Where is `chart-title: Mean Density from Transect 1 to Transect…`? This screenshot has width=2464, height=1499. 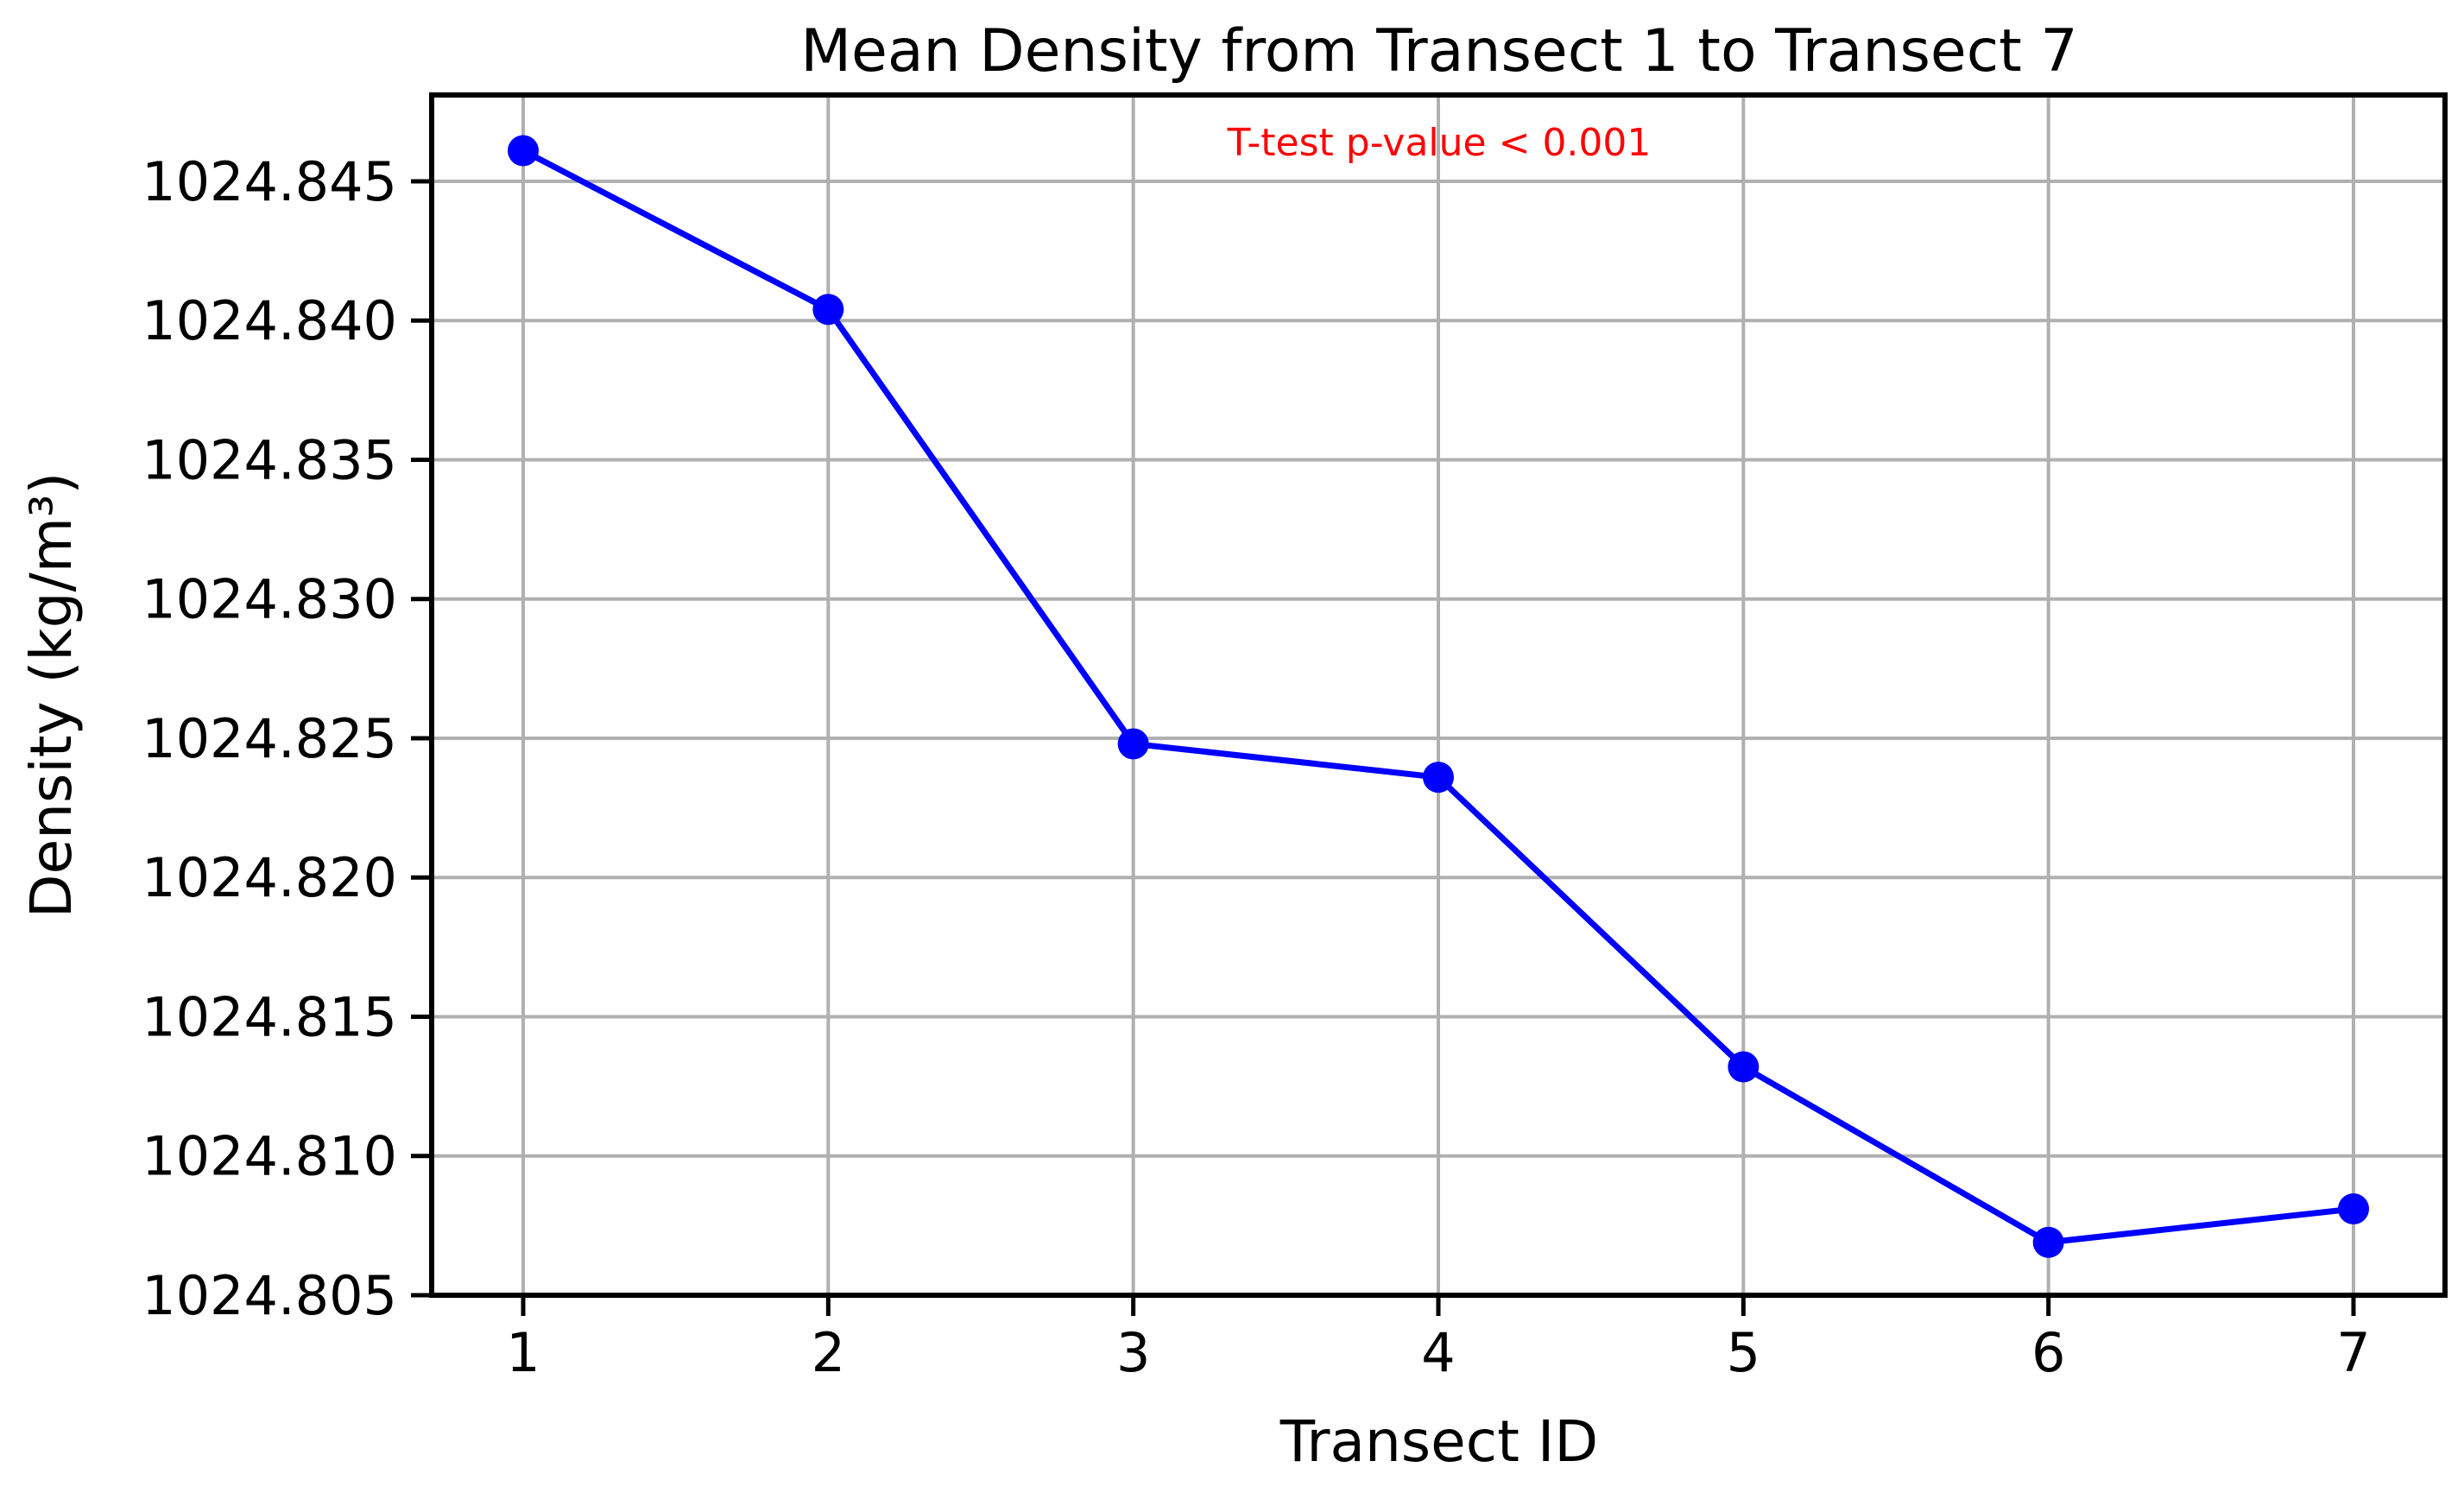 chart-title: Mean Density from Transect 1 to Transect… is located at coordinates (1438, 51).